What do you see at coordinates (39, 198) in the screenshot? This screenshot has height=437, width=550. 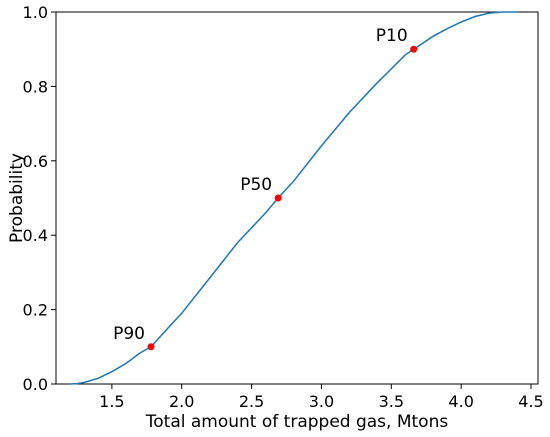 I see `y-axis: 0.0 0.2 0.4 0.6 0.8 1.0` at bounding box center [39, 198].